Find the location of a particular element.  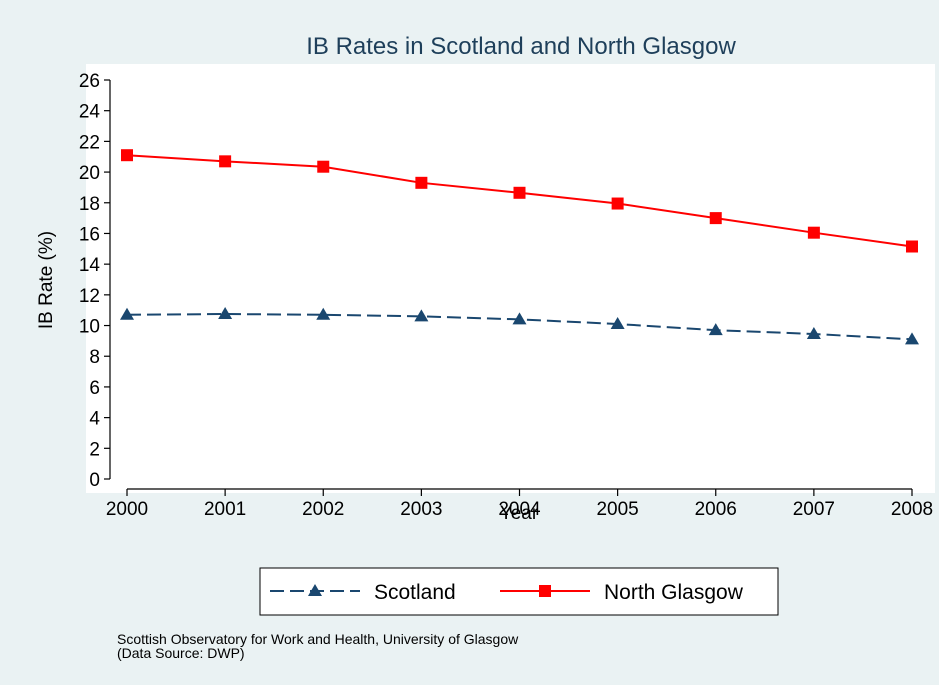

chart-title: IB Rates in Scotland and North Glasgow is located at coordinates (521, 46).